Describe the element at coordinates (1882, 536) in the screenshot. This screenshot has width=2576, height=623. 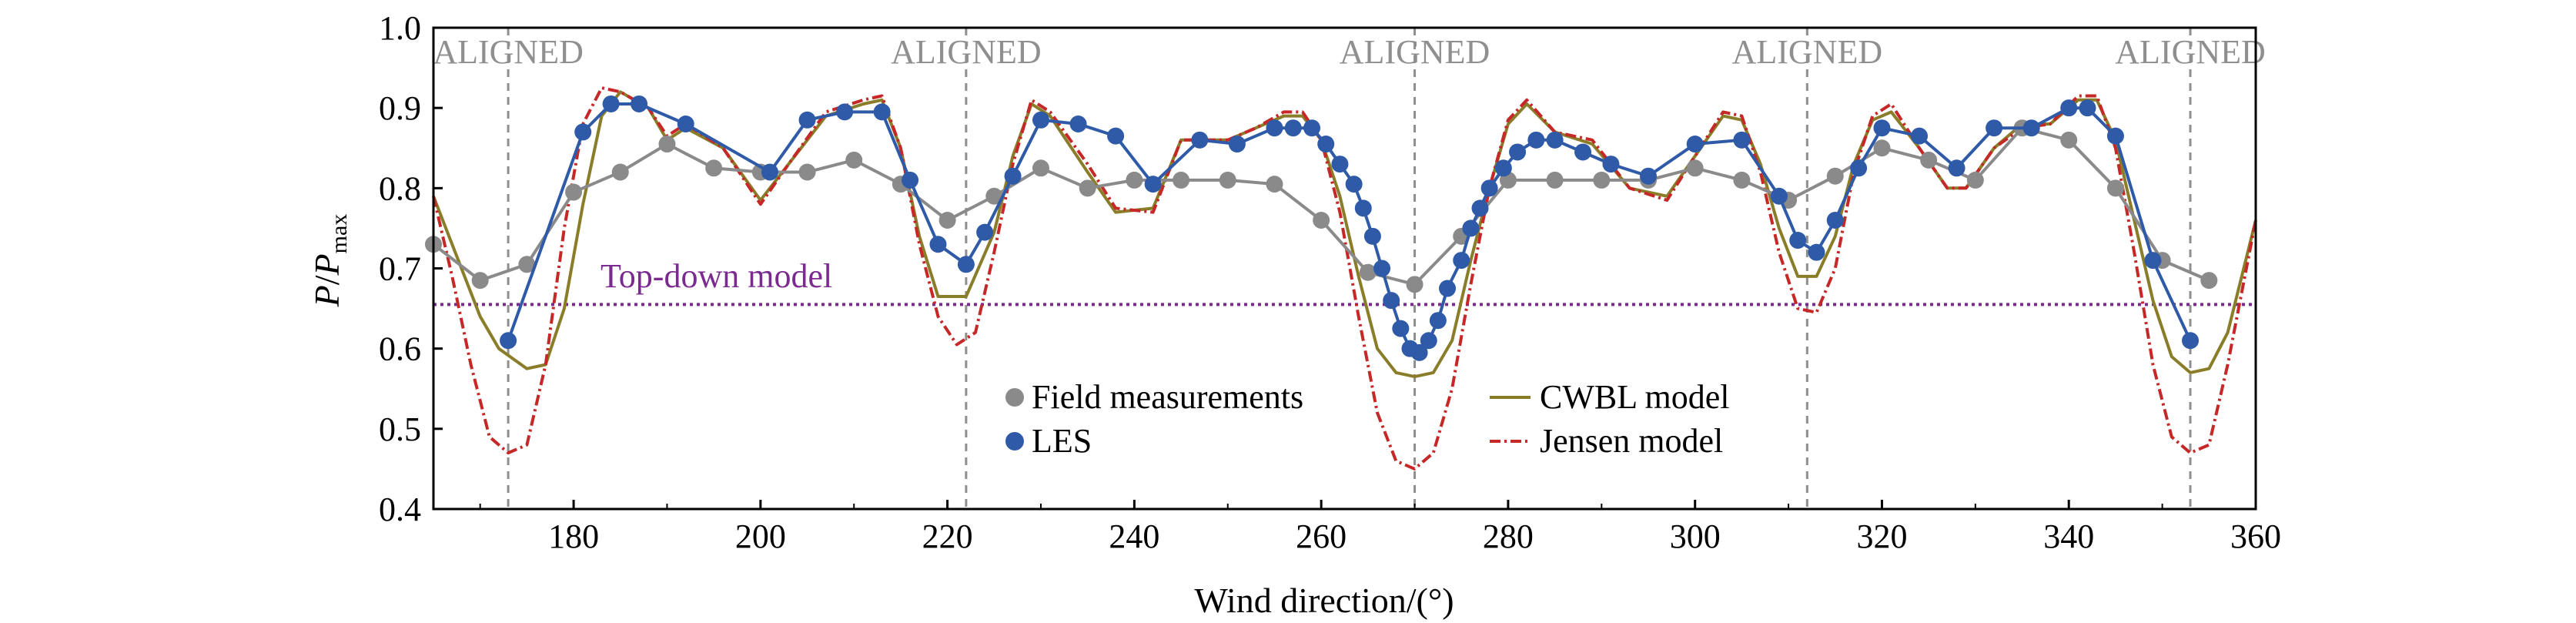
I see `x-tick-label-7: 320` at that location.